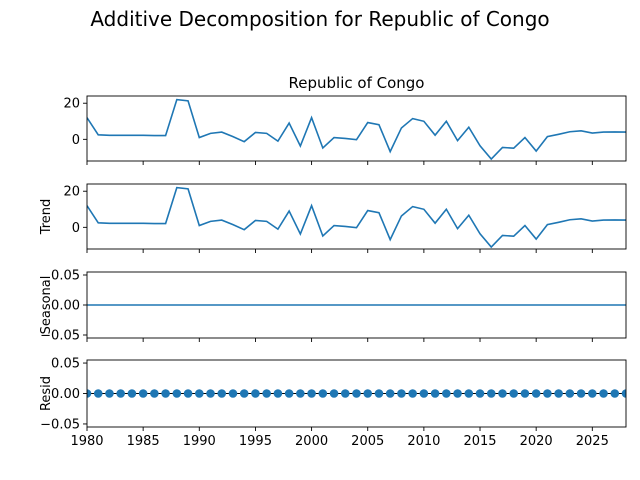 The width and height of the screenshot is (640, 480). Describe the element at coordinates (423, 441) in the screenshot. I see `xtick-label: 2010` at that location.